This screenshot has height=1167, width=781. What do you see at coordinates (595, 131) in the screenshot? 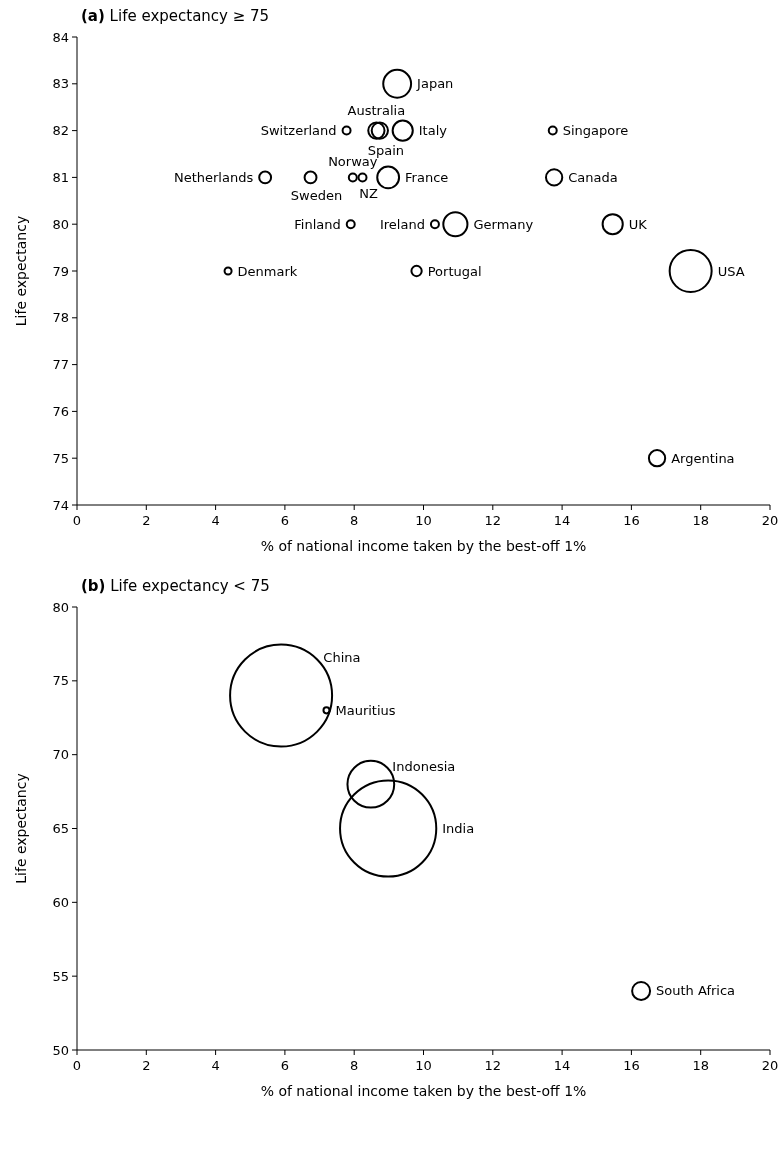
I see `annotation: Singapore` at bounding box center [595, 131].